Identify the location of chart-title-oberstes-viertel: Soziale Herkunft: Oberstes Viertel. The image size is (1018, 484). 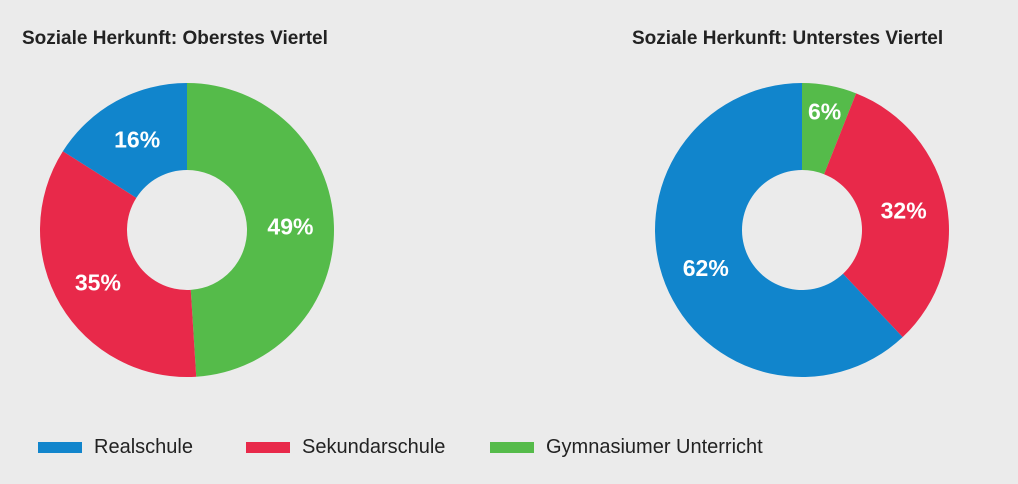
(175, 38).